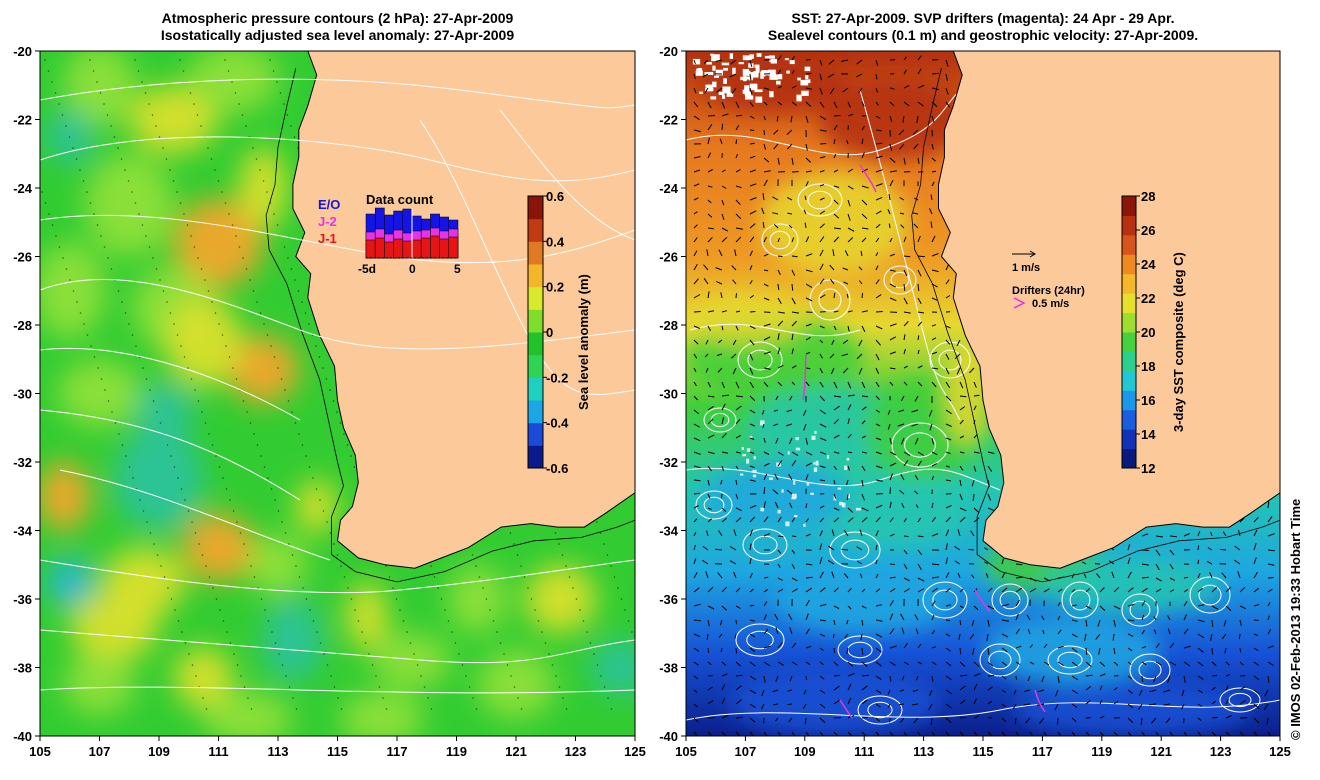 Image resolution: width=1320 pixels, height=780 pixels. I want to click on drifter-legend-scale: 0.5 m/s, so click(1050, 304).